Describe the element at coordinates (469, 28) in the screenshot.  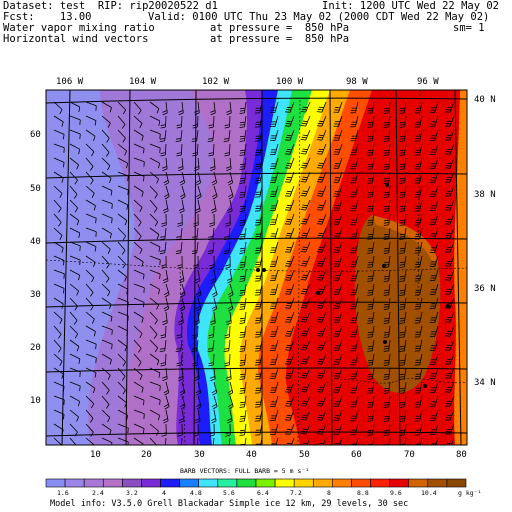
I see `title-smoothing: sm= 1` at that location.